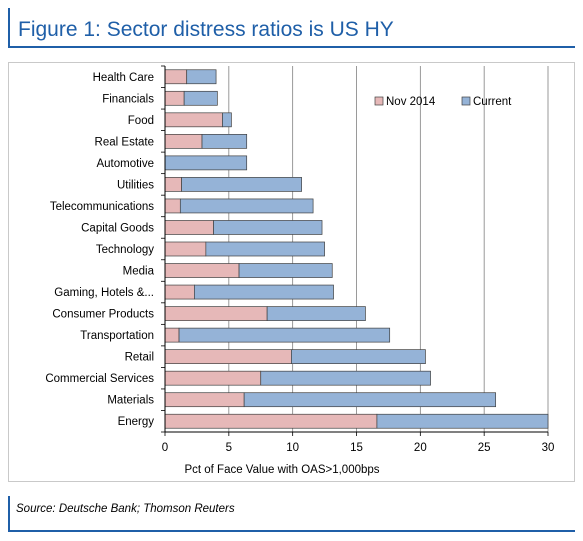 This screenshot has height=541, width=583. Describe the element at coordinates (379, 101) in the screenshot. I see `legend-swatch-nov2014` at that location.